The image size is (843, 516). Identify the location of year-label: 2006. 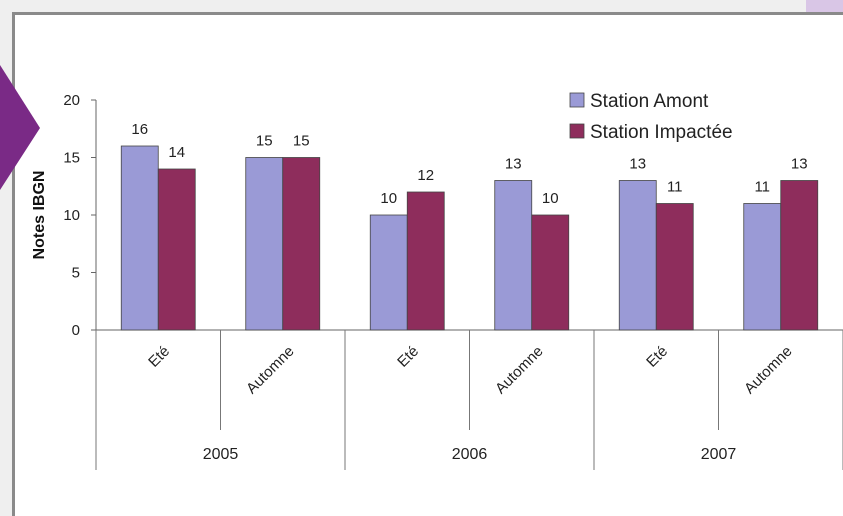
(470, 454).